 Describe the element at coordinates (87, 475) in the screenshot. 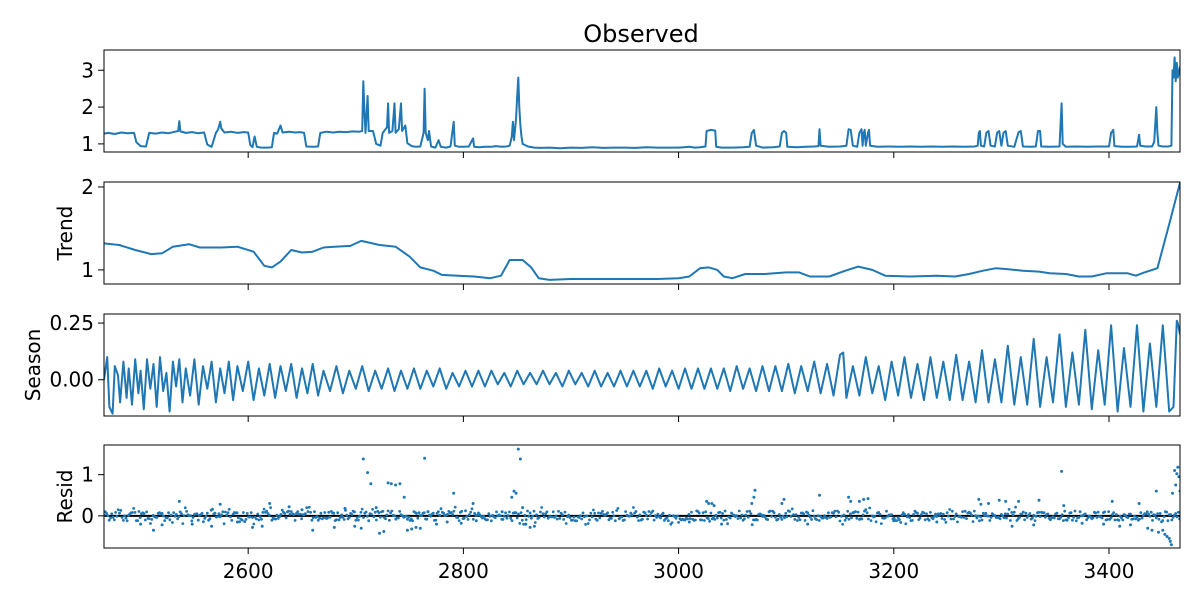

I see `resid-ytick-label: 1` at that location.